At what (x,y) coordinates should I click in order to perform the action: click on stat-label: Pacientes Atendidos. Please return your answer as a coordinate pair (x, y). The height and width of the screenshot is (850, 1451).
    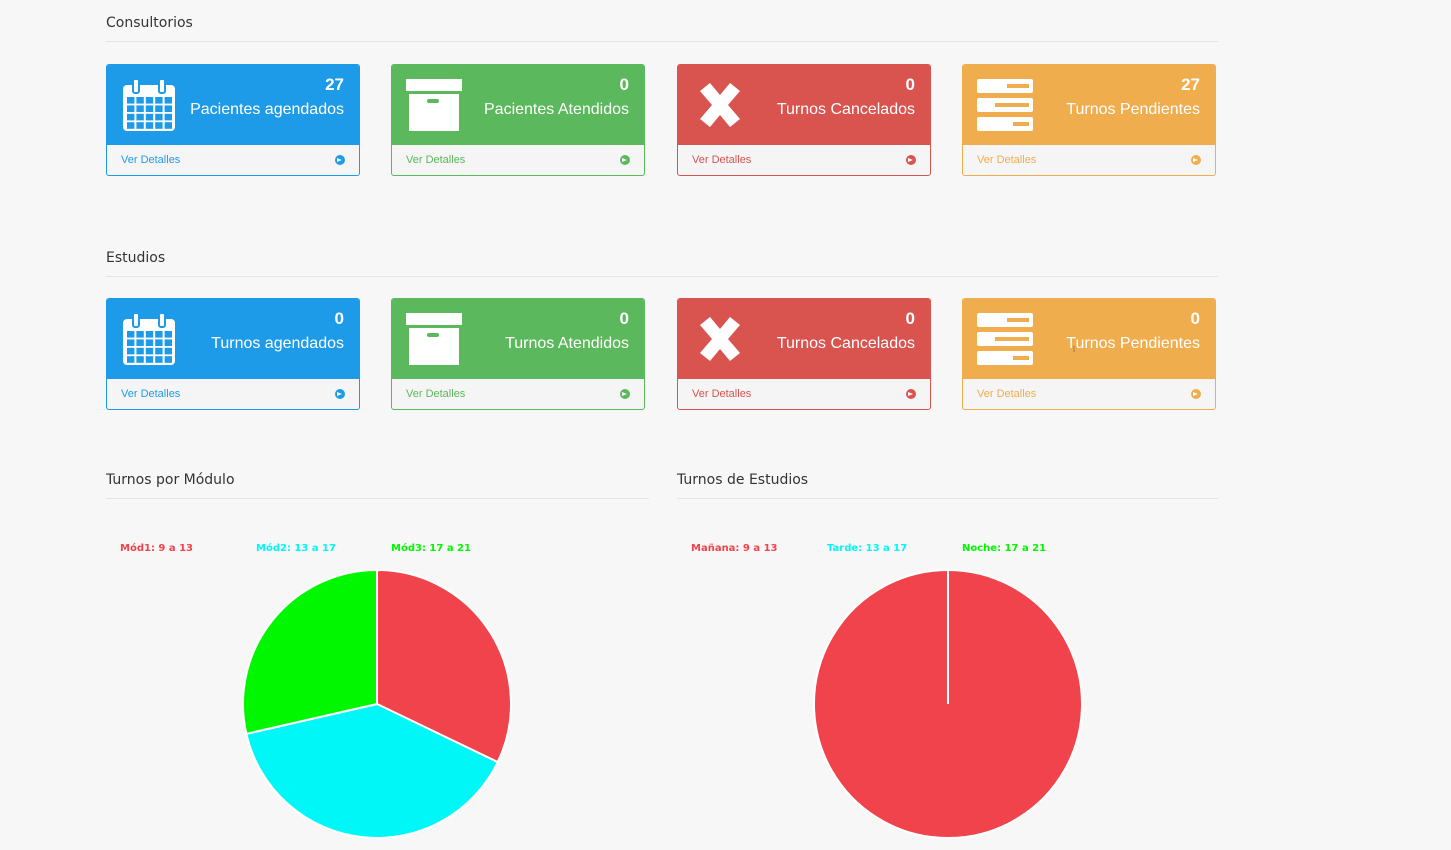
    Looking at the image, I should click on (556, 109).